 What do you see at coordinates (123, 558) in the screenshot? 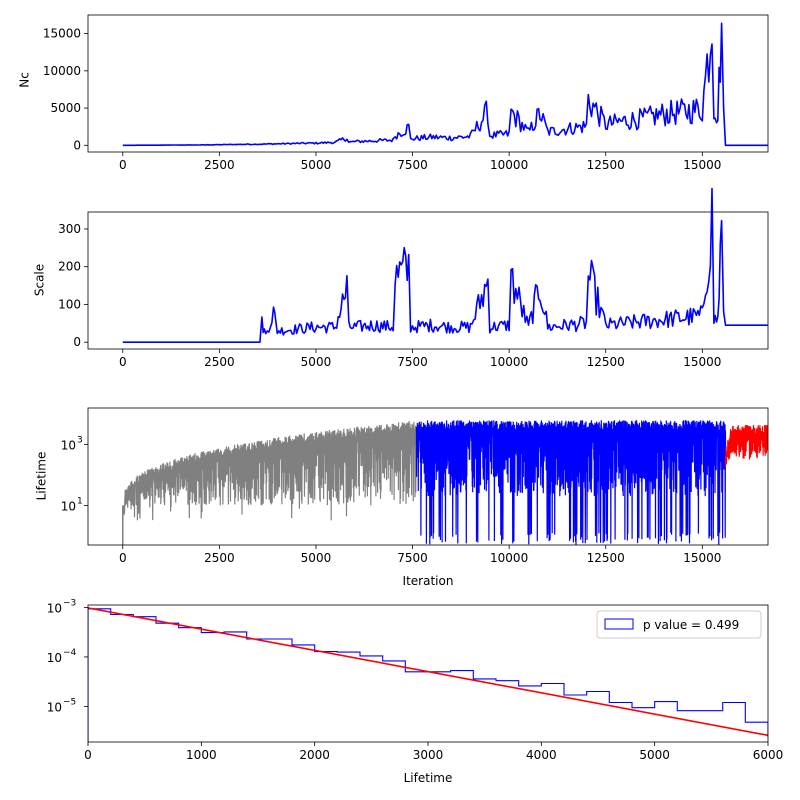
I see `lifetime-xtick-label: 0` at bounding box center [123, 558].